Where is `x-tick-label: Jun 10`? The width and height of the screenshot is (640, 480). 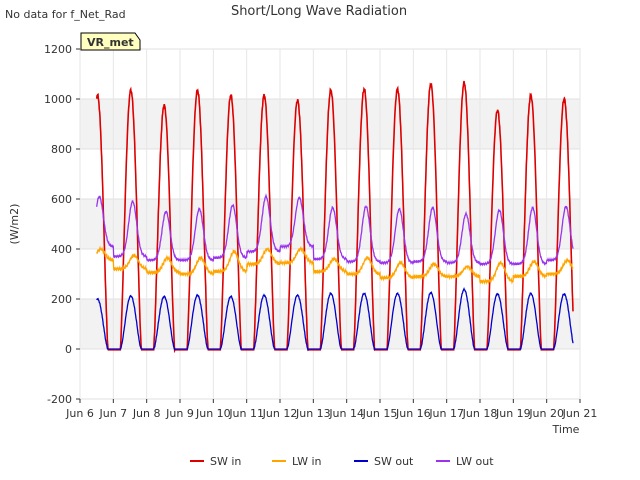 x-tick-label: Jun 10 is located at coordinates (213, 413).